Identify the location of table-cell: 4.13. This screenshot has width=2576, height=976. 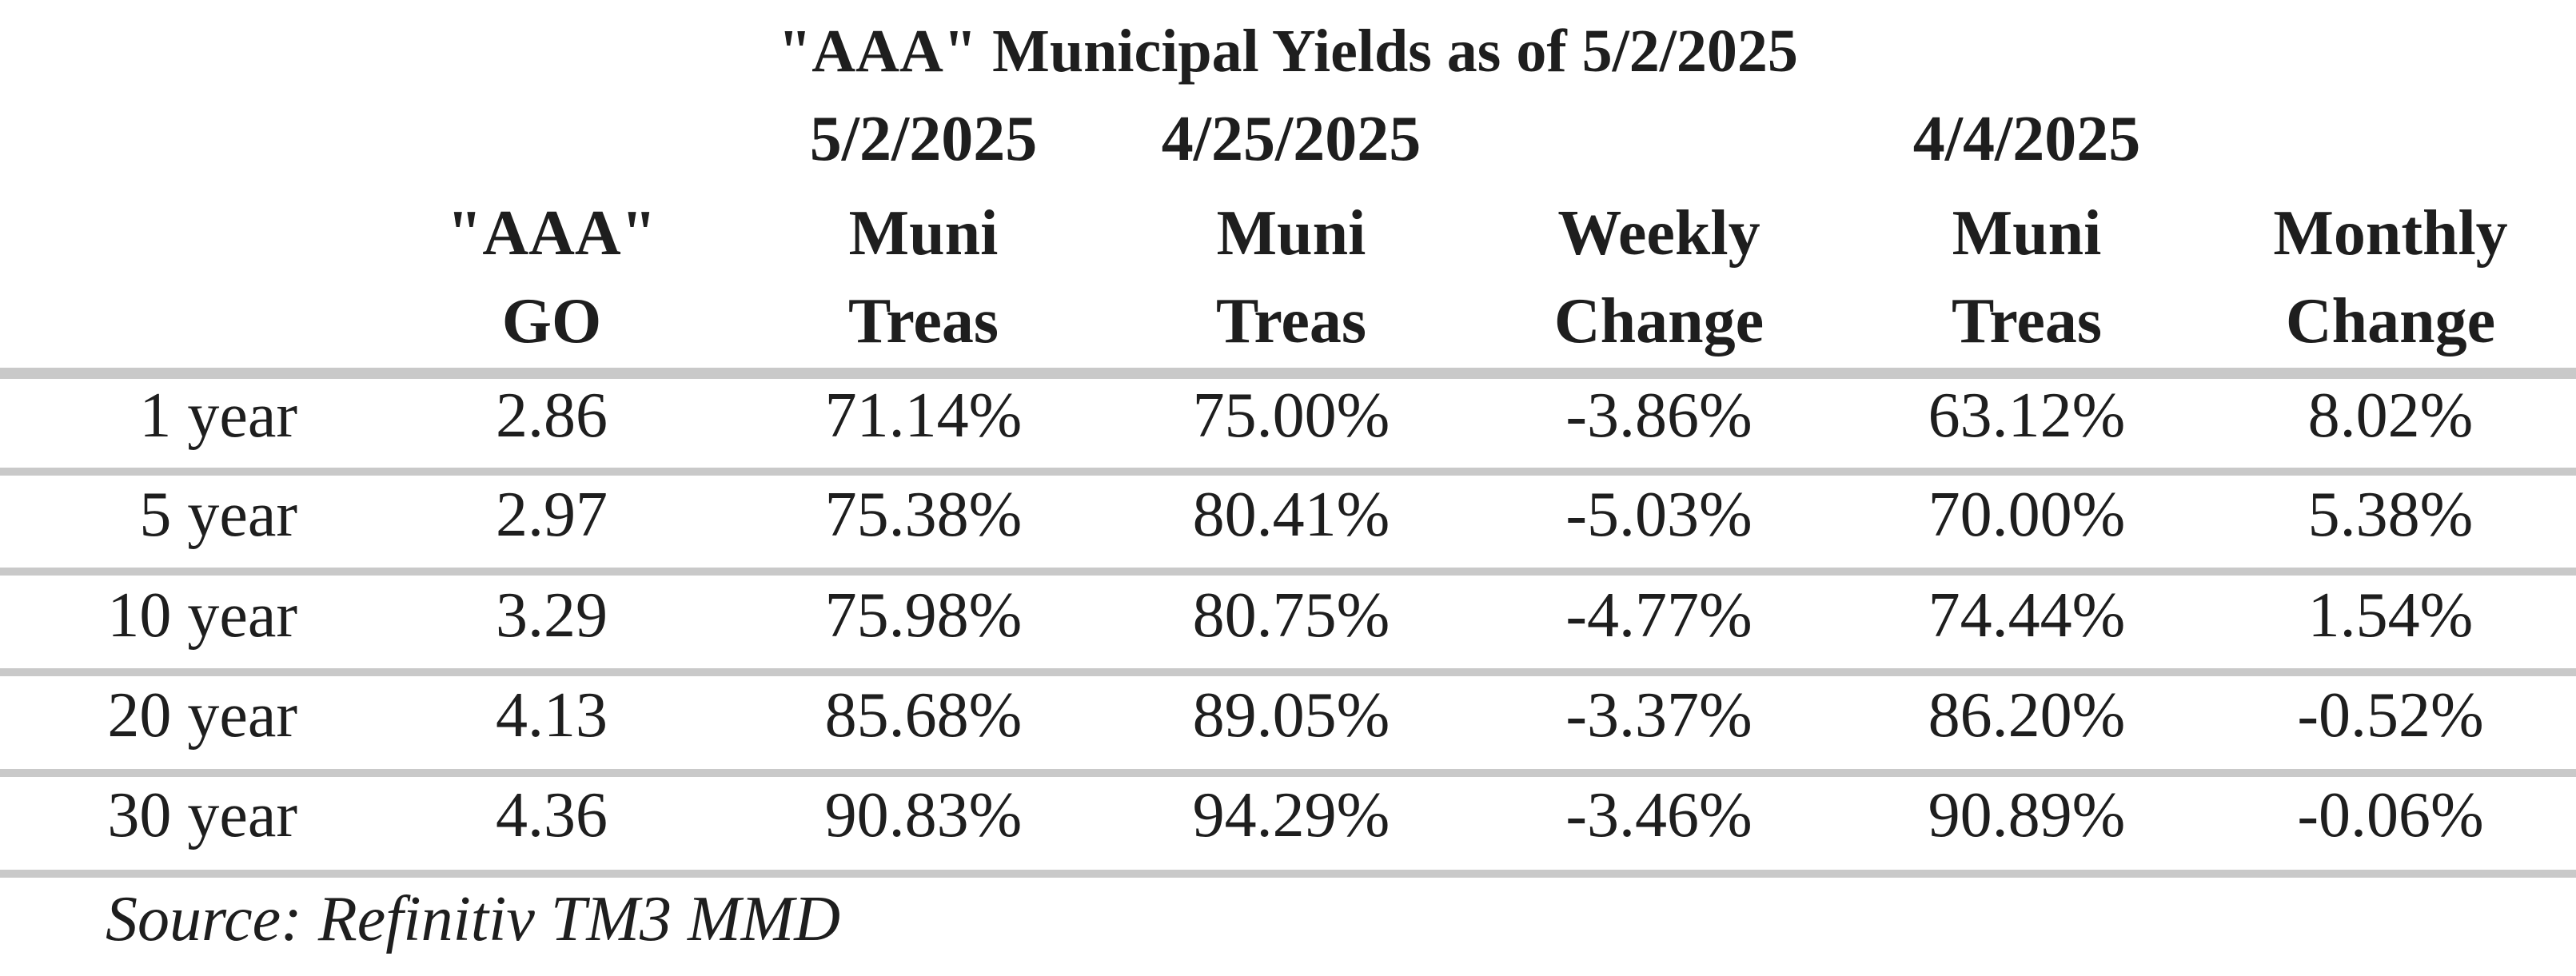
(552, 715).